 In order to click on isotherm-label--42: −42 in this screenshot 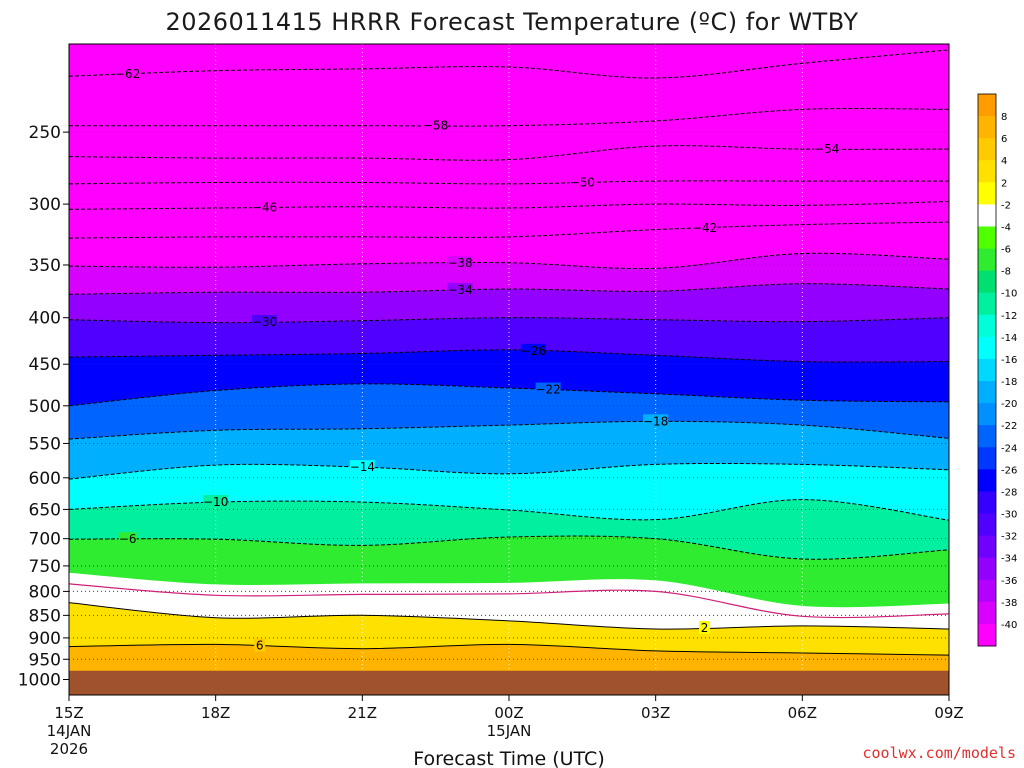, I will do `click(704, 228)`.